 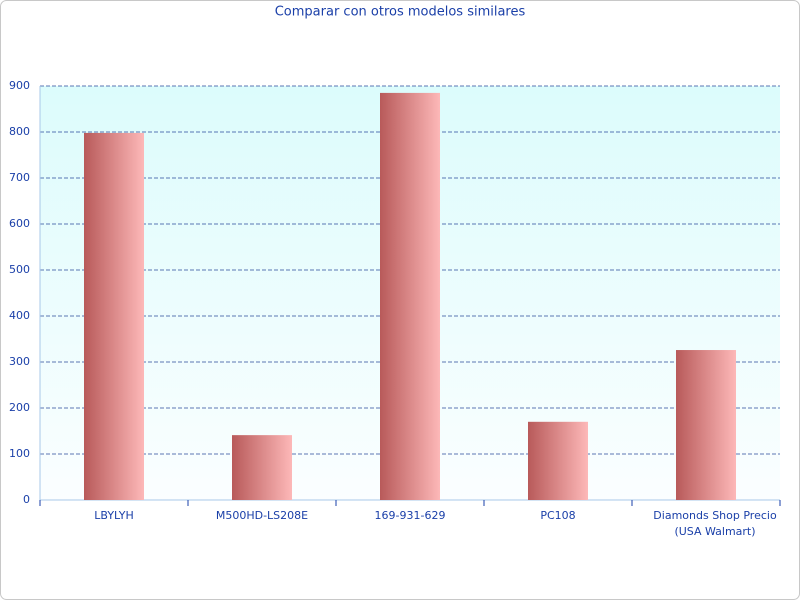 What do you see at coordinates (19, 131) in the screenshot?
I see `y-tick-label: 800` at bounding box center [19, 131].